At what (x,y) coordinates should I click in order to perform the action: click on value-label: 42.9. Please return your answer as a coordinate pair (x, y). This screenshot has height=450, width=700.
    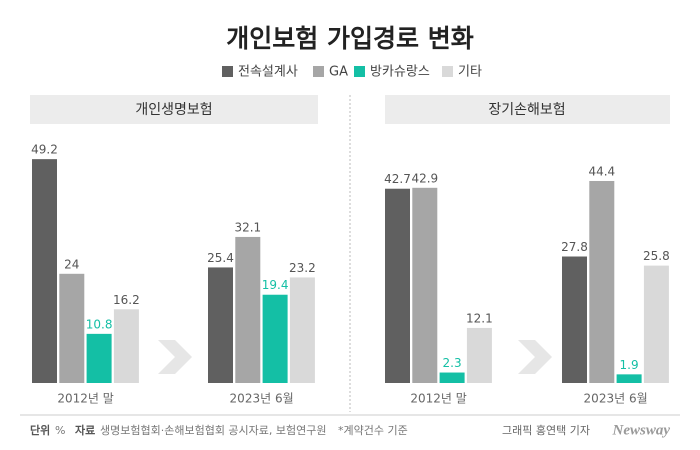
    Looking at the image, I should click on (424, 178).